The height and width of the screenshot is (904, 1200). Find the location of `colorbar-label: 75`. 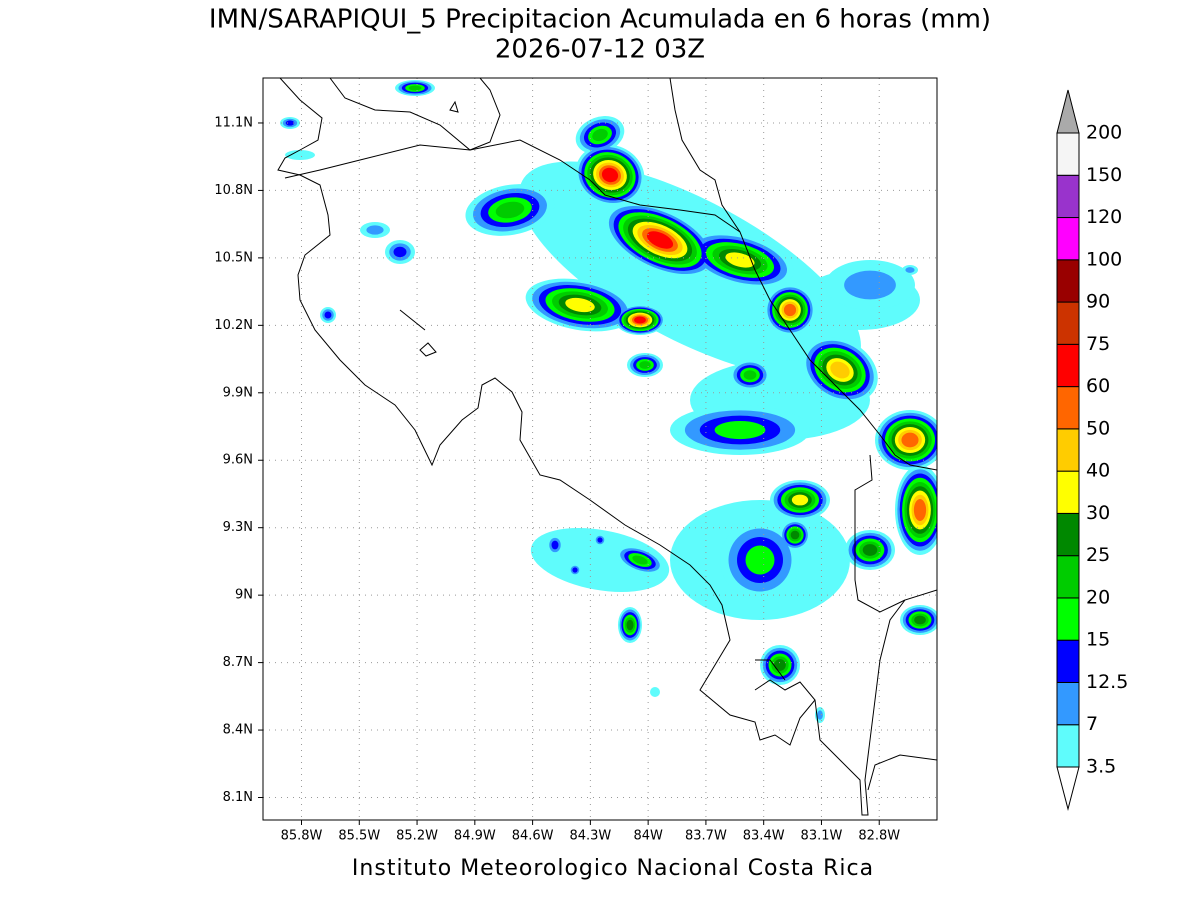

colorbar-label: 75 is located at coordinates (1098, 344).